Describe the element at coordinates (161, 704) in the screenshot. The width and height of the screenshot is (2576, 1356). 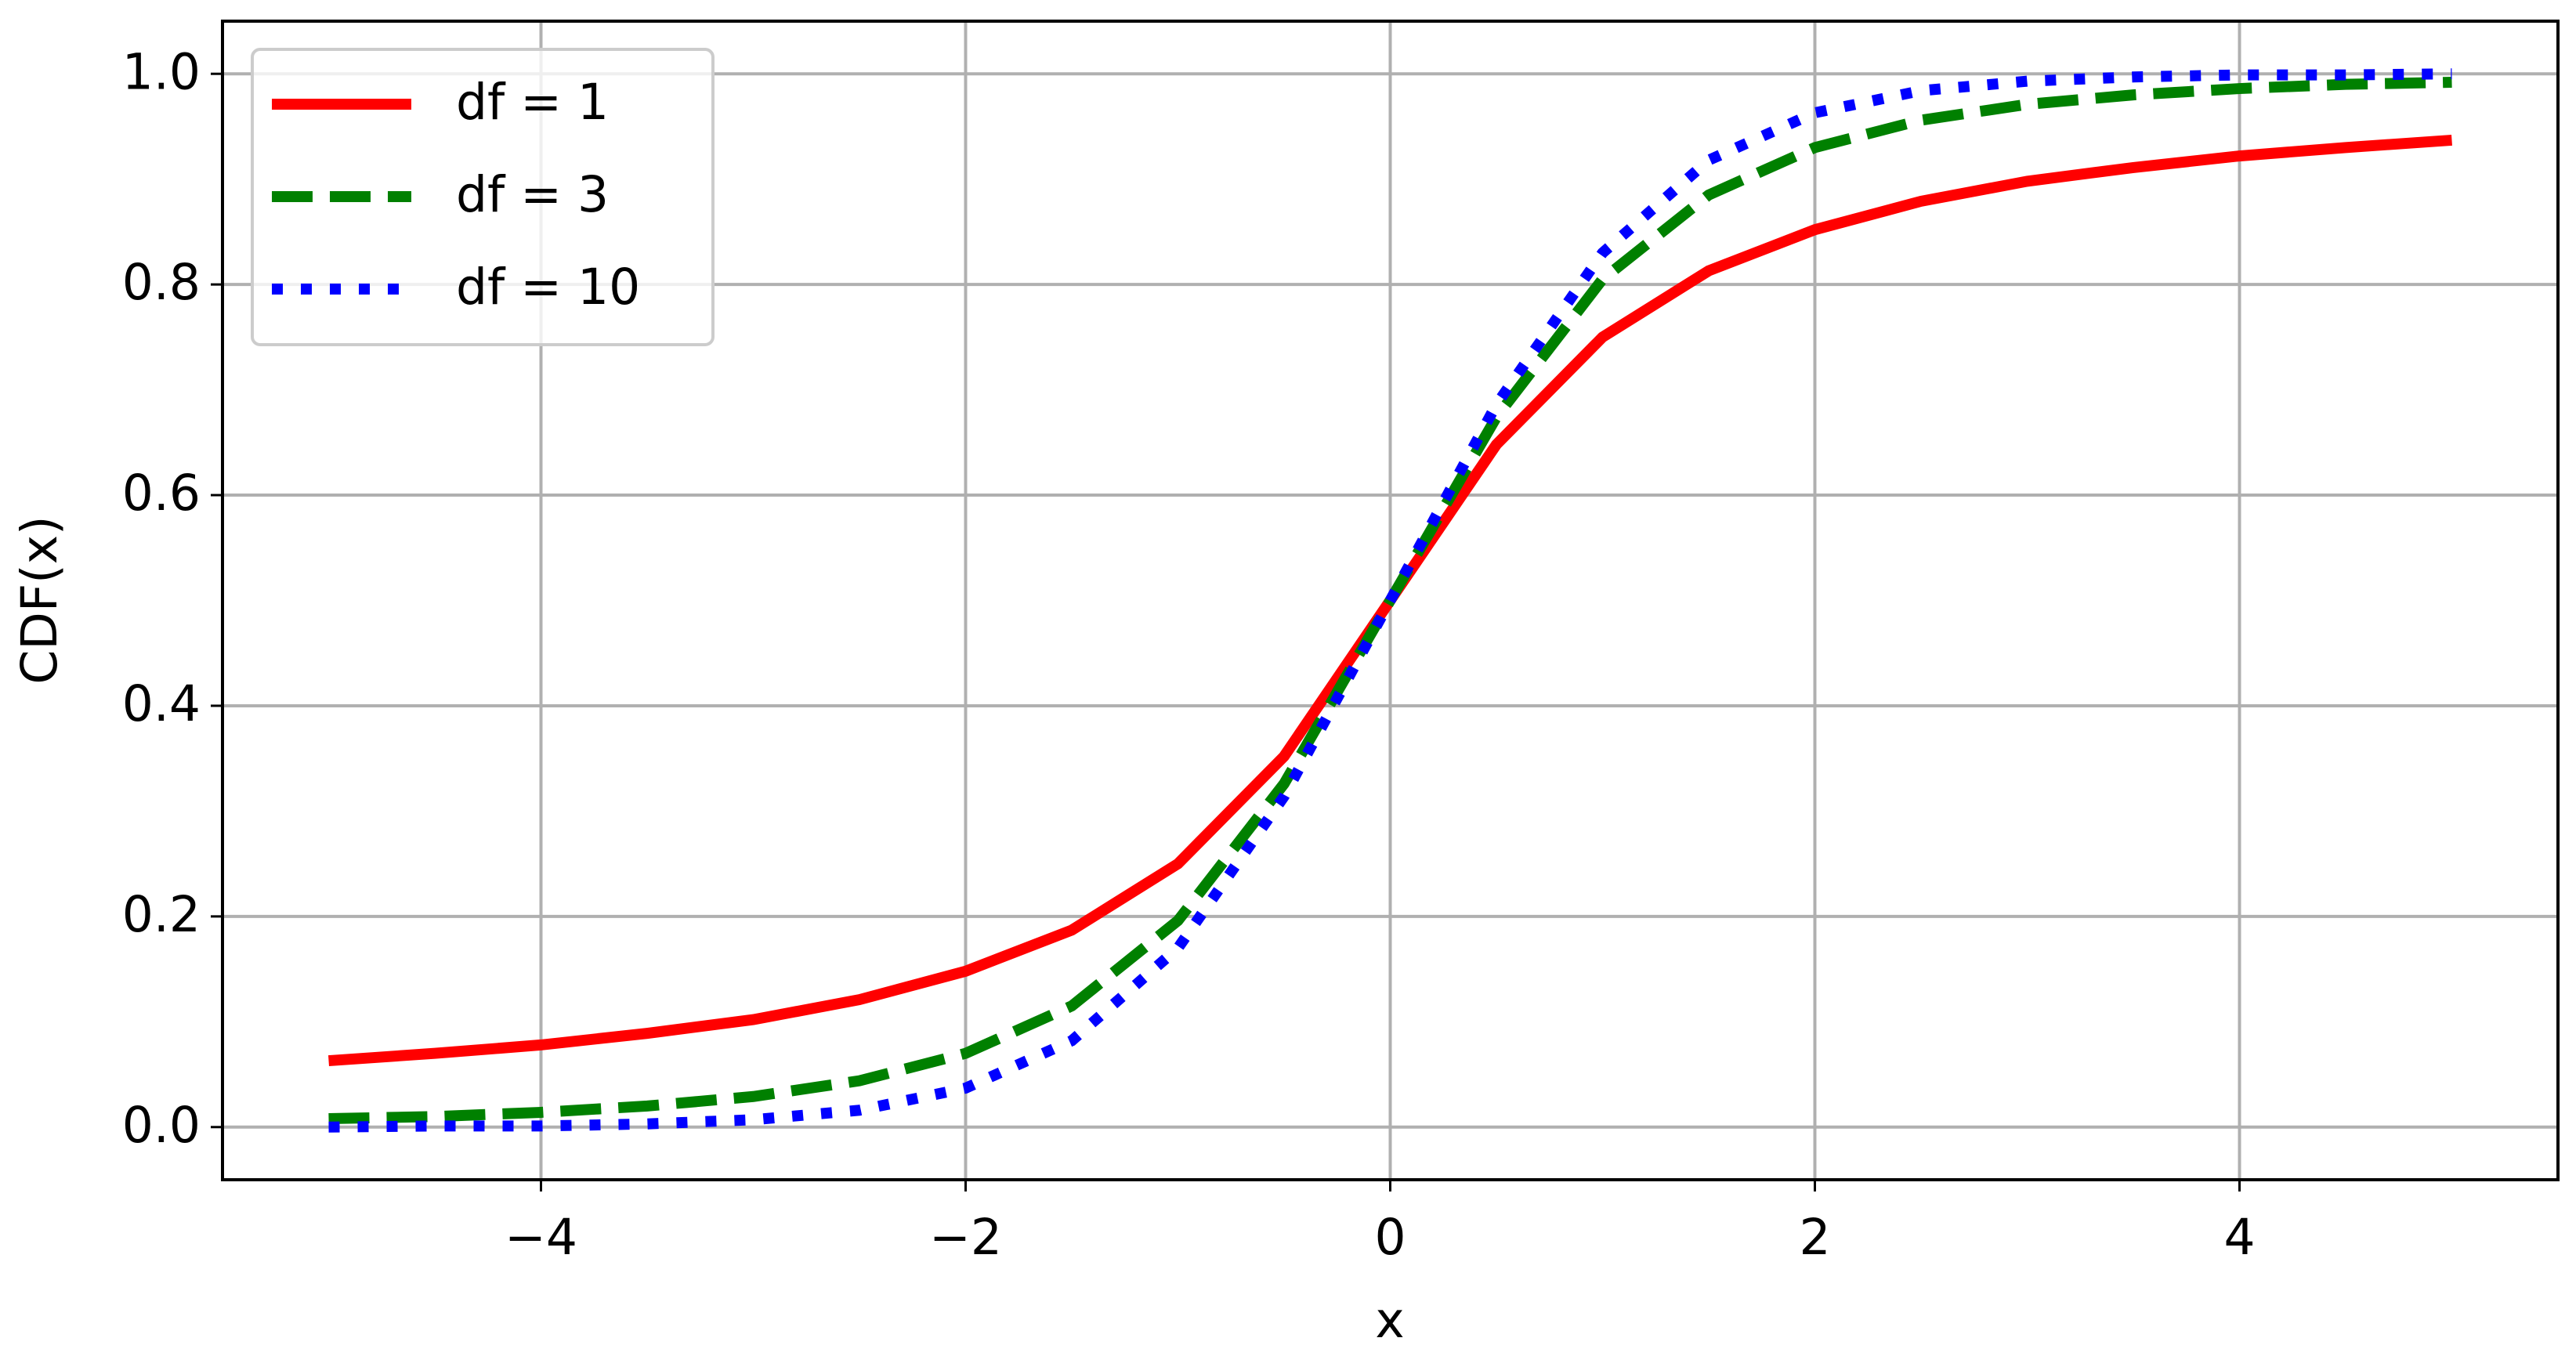
I see `y-tick-label: 0.4` at that location.